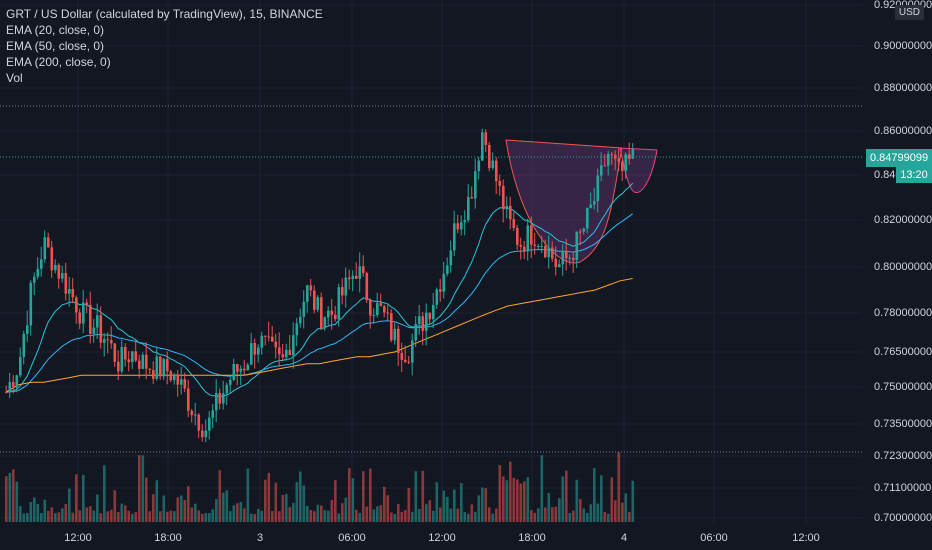  Describe the element at coordinates (909, 12) in the screenshot. I see `currency-badge: USD` at that location.